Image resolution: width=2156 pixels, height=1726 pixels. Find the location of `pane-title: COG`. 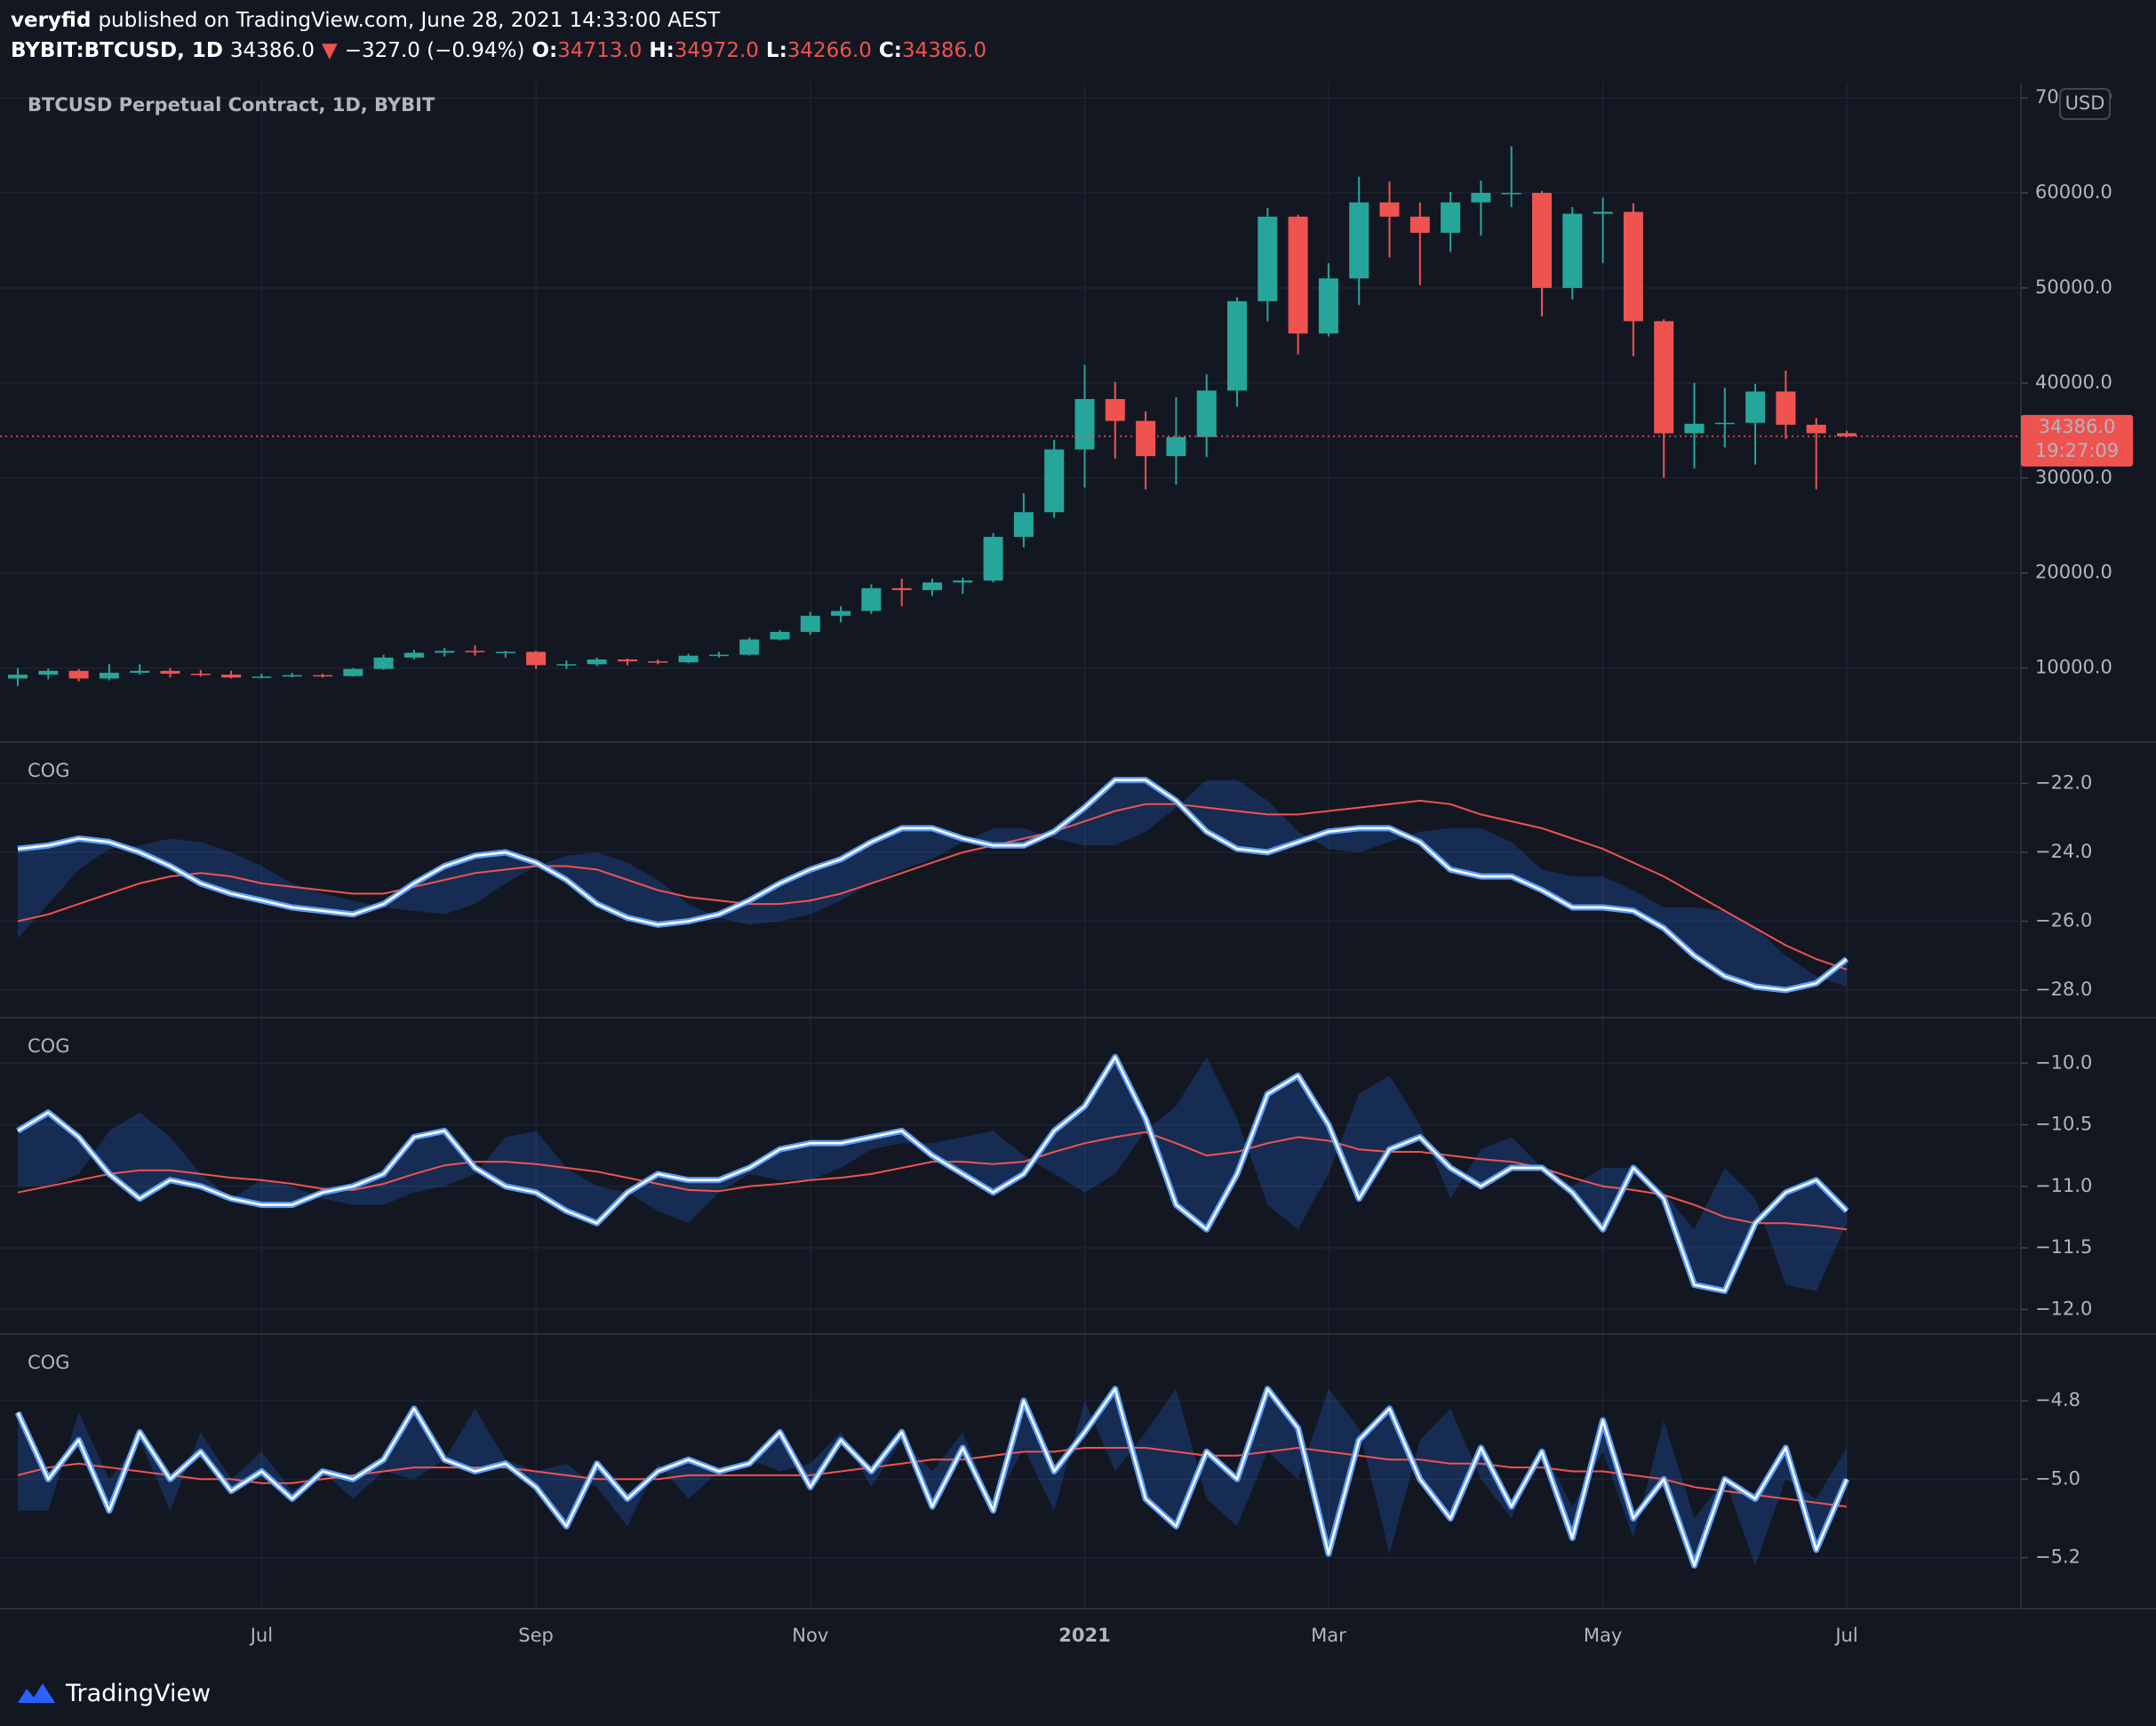

pane-title: COG is located at coordinates (48, 1362).